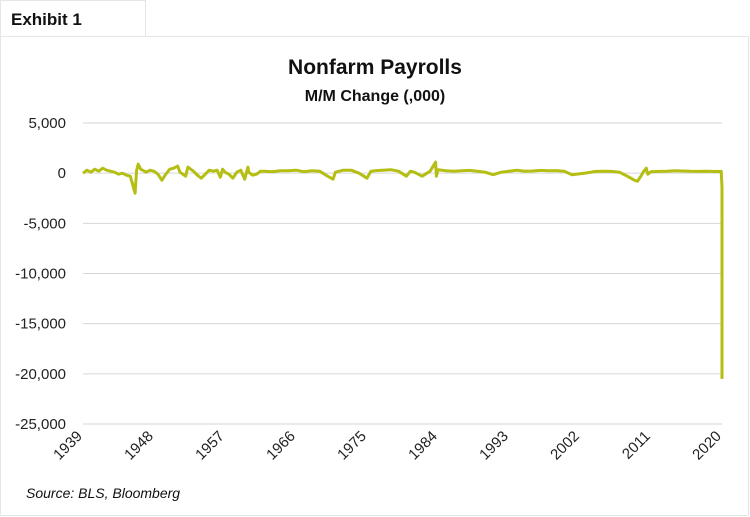 Image resolution: width=750 pixels, height=517 pixels. I want to click on y-tick-label: -15,000, so click(40, 324).